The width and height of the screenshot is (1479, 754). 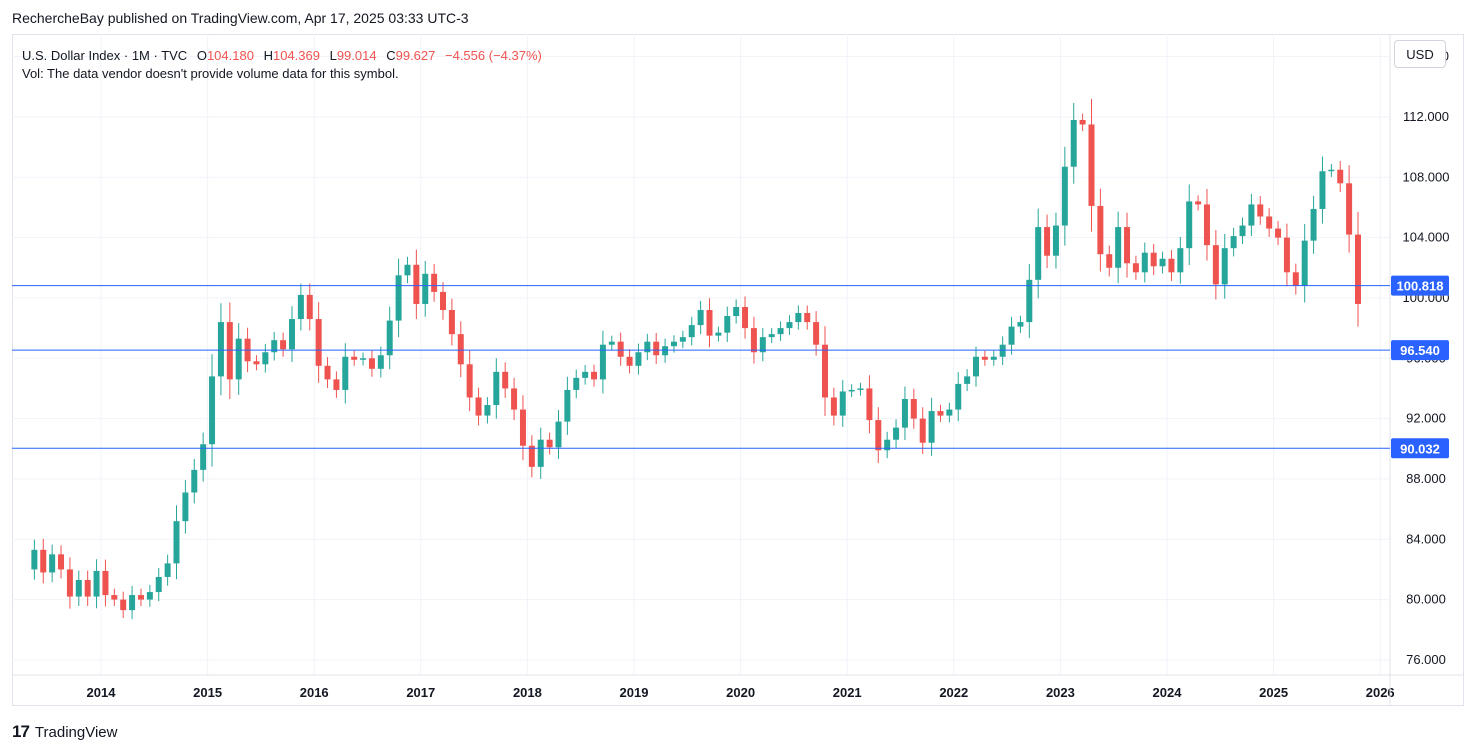 What do you see at coordinates (105, 55) in the screenshot?
I see `symbol-title: U.S. Dollar Index · 1M · TVC` at bounding box center [105, 55].